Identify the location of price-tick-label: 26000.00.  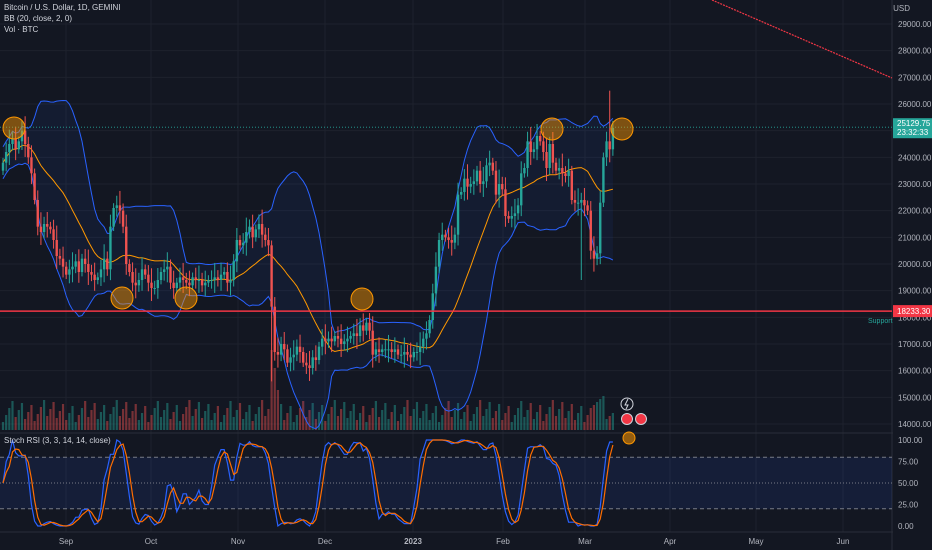
(915, 104).